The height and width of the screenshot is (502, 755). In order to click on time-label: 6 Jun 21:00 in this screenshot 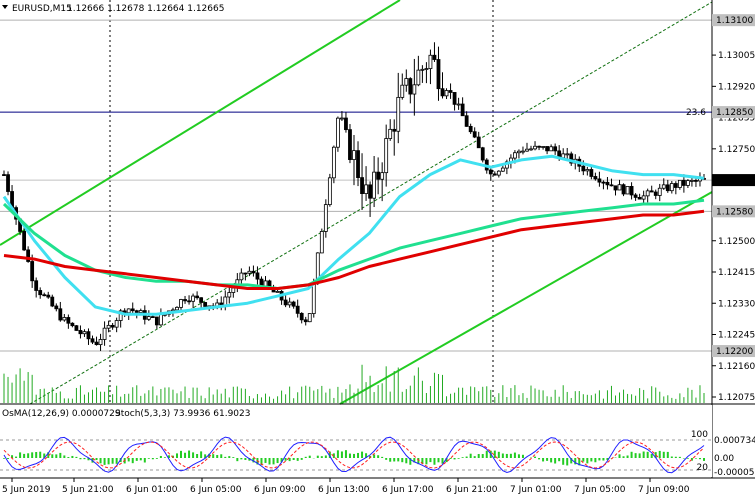, I will do `click(472, 490)`.